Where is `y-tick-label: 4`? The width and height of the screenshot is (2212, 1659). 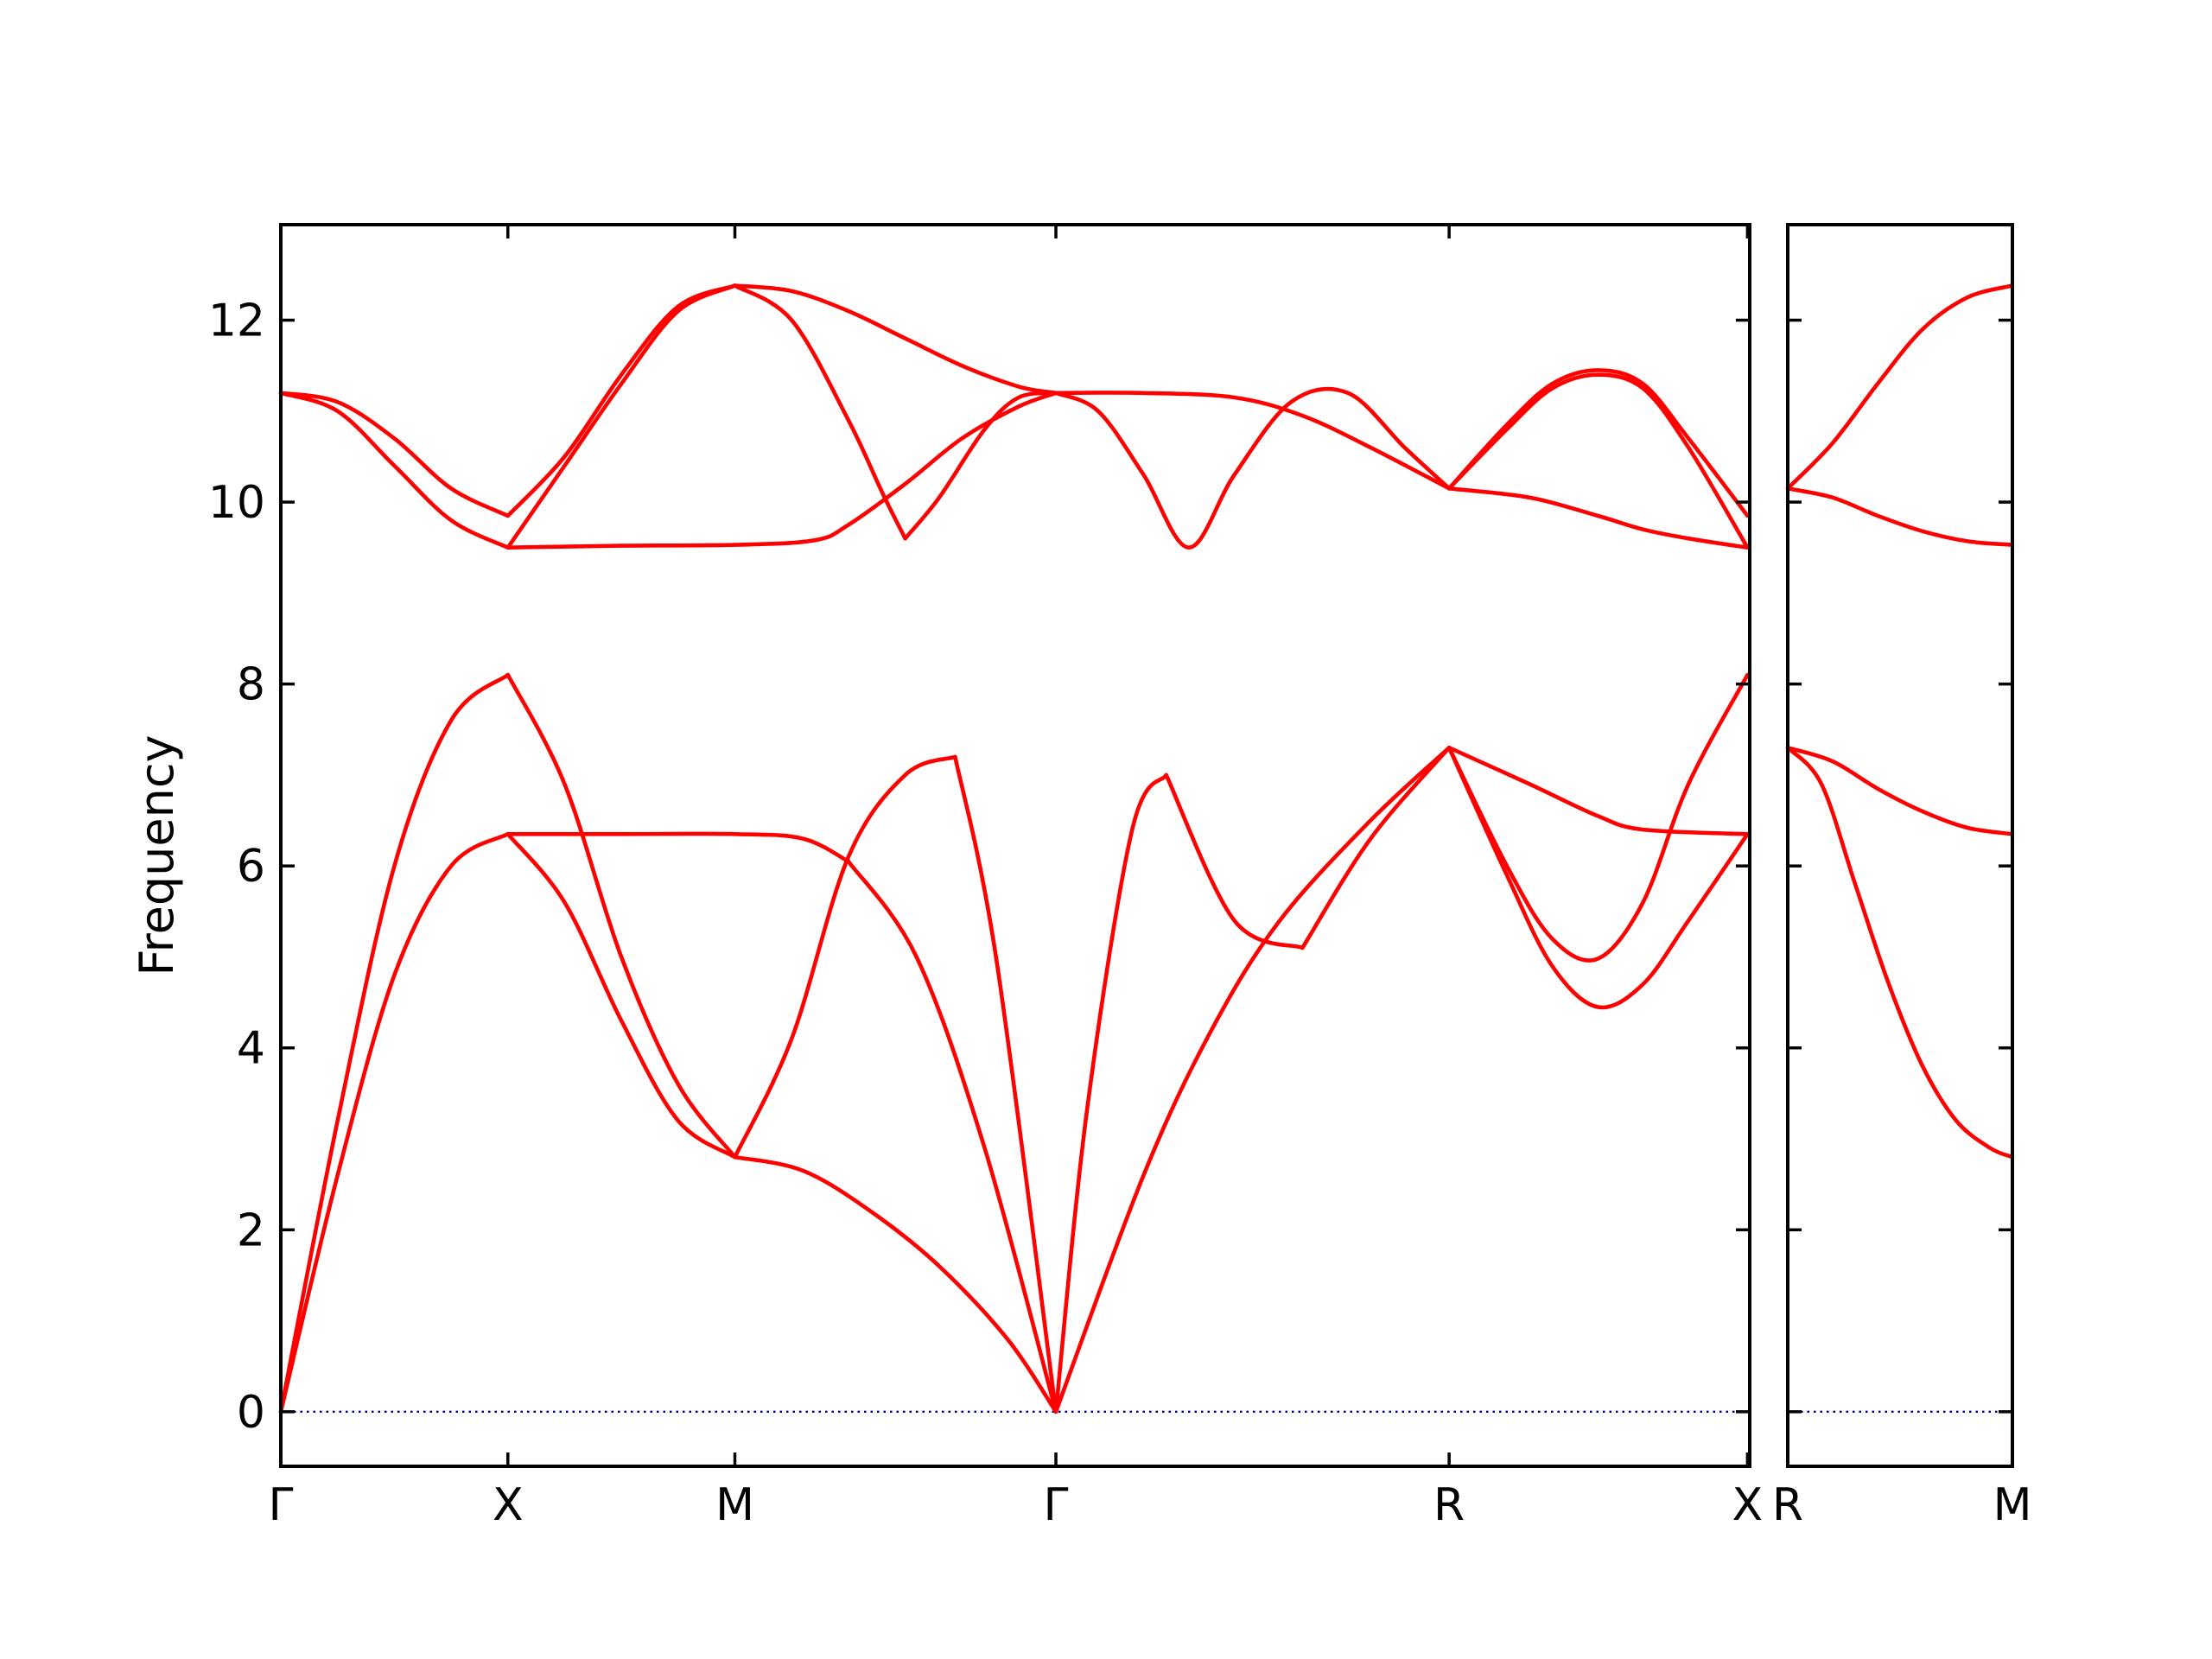
y-tick-label: 4 is located at coordinates (251, 1049).